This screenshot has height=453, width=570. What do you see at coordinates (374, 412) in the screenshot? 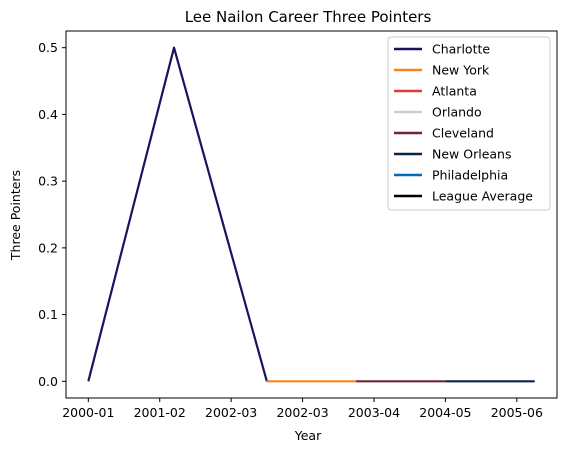
I see `x-tick-label-4: 2003-04` at bounding box center [374, 412].